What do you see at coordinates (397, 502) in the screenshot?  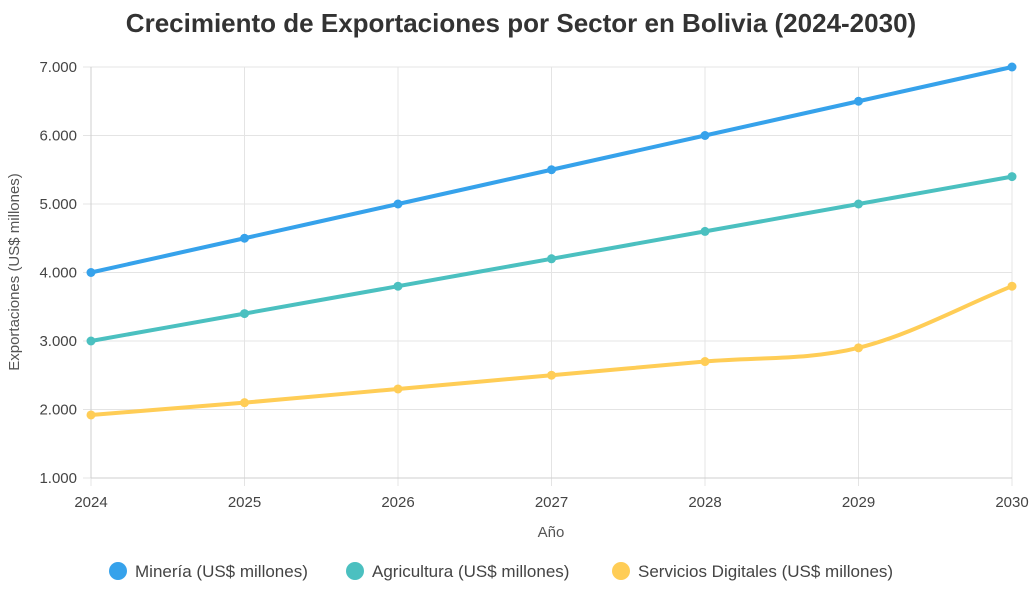 I see `x-tick-label: 2026` at bounding box center [397, 502].